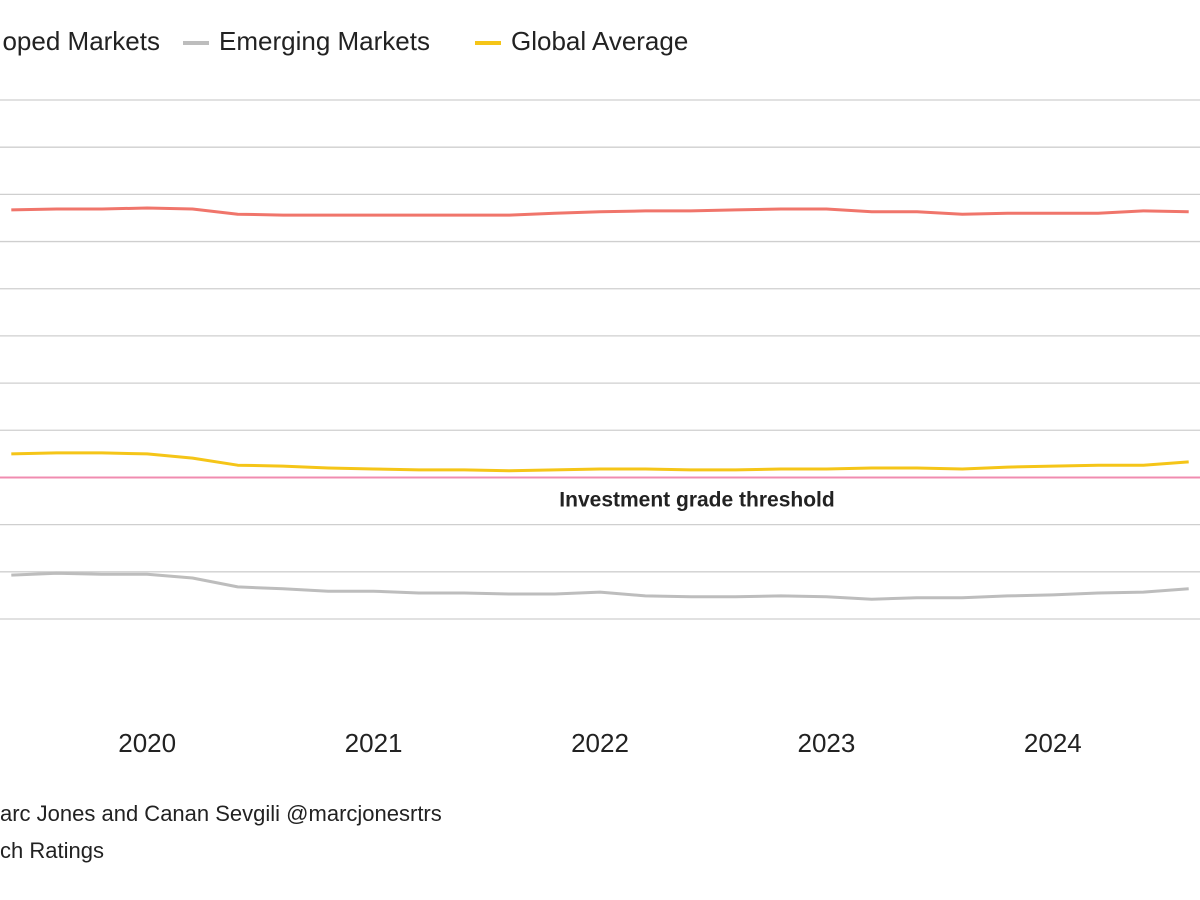 The height and width of the screenshot is (900, 1200). What do you see at coordinates (826, 743) in the screenshot?
I see `x-tick-label: 2023` at bounding box center [826, 743].